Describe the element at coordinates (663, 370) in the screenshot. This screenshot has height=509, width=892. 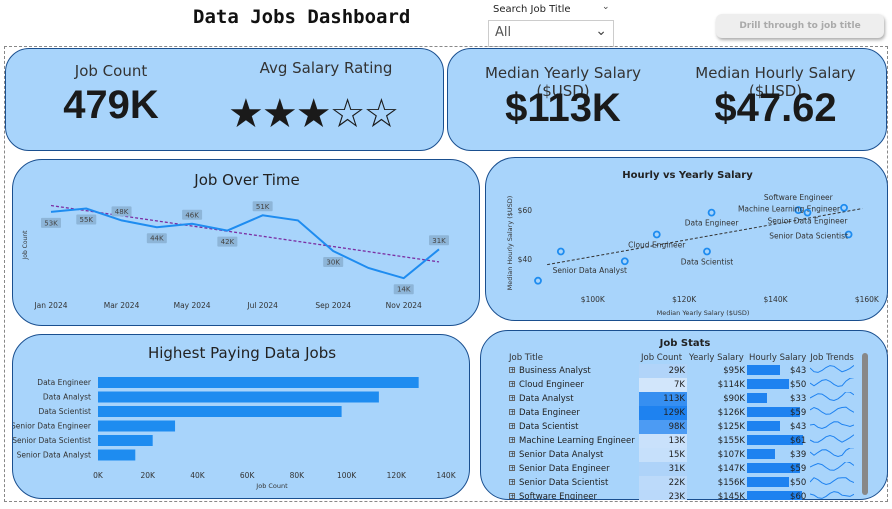
I see `job-count-cell: 29K` at that location.